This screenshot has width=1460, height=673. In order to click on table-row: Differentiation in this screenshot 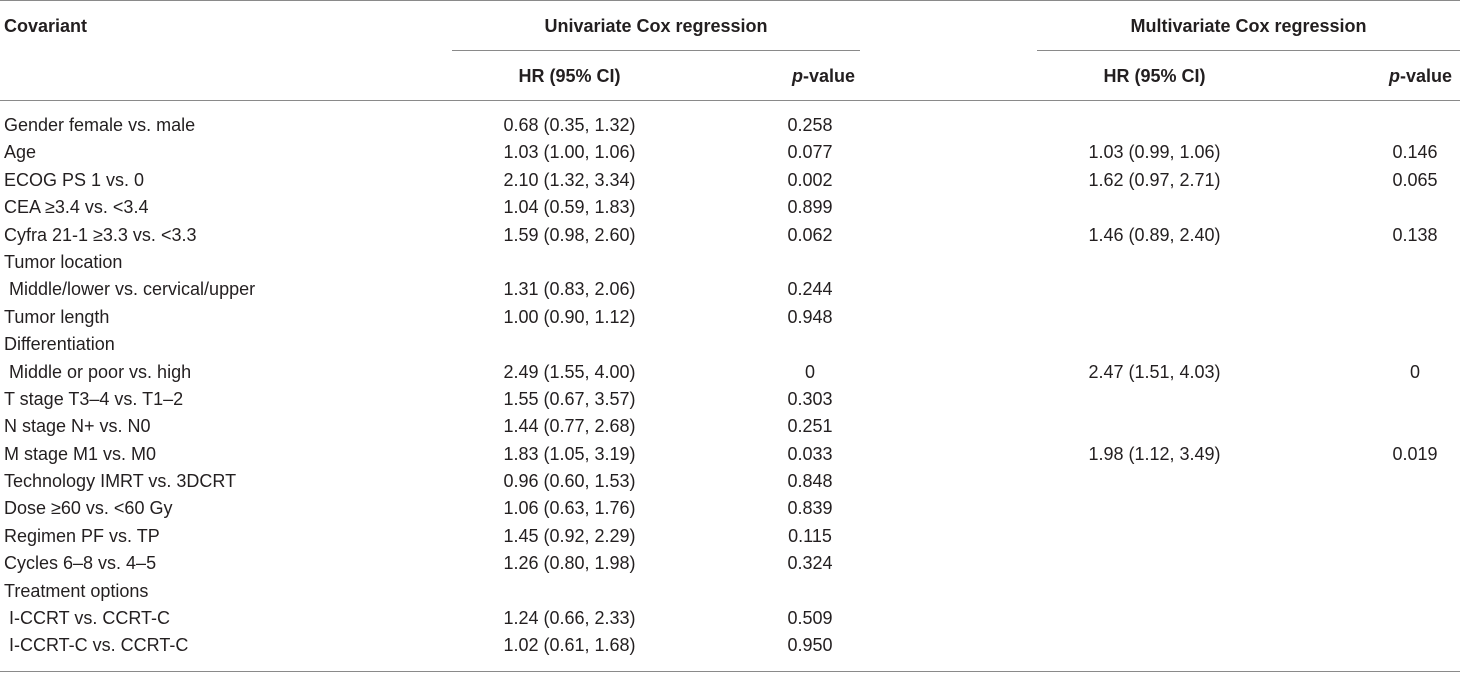, I will do `click(730, 344)`.